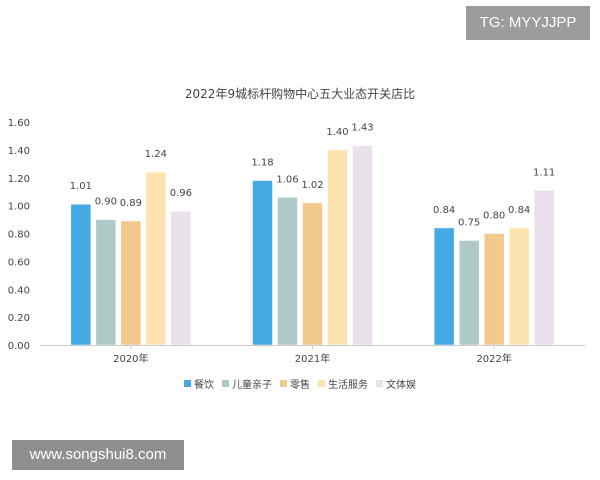  I want to click on bar-value-label: 0.80, so click(494, 216).